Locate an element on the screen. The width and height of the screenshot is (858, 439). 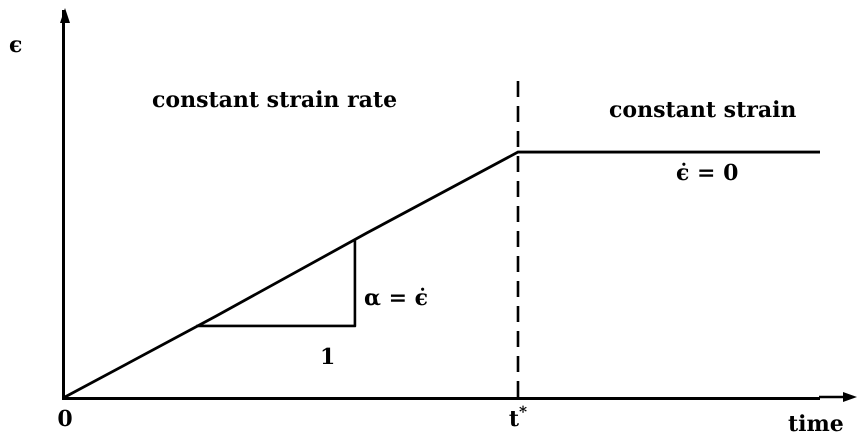
text: constant strain rate is located at coordinates (275, 100).